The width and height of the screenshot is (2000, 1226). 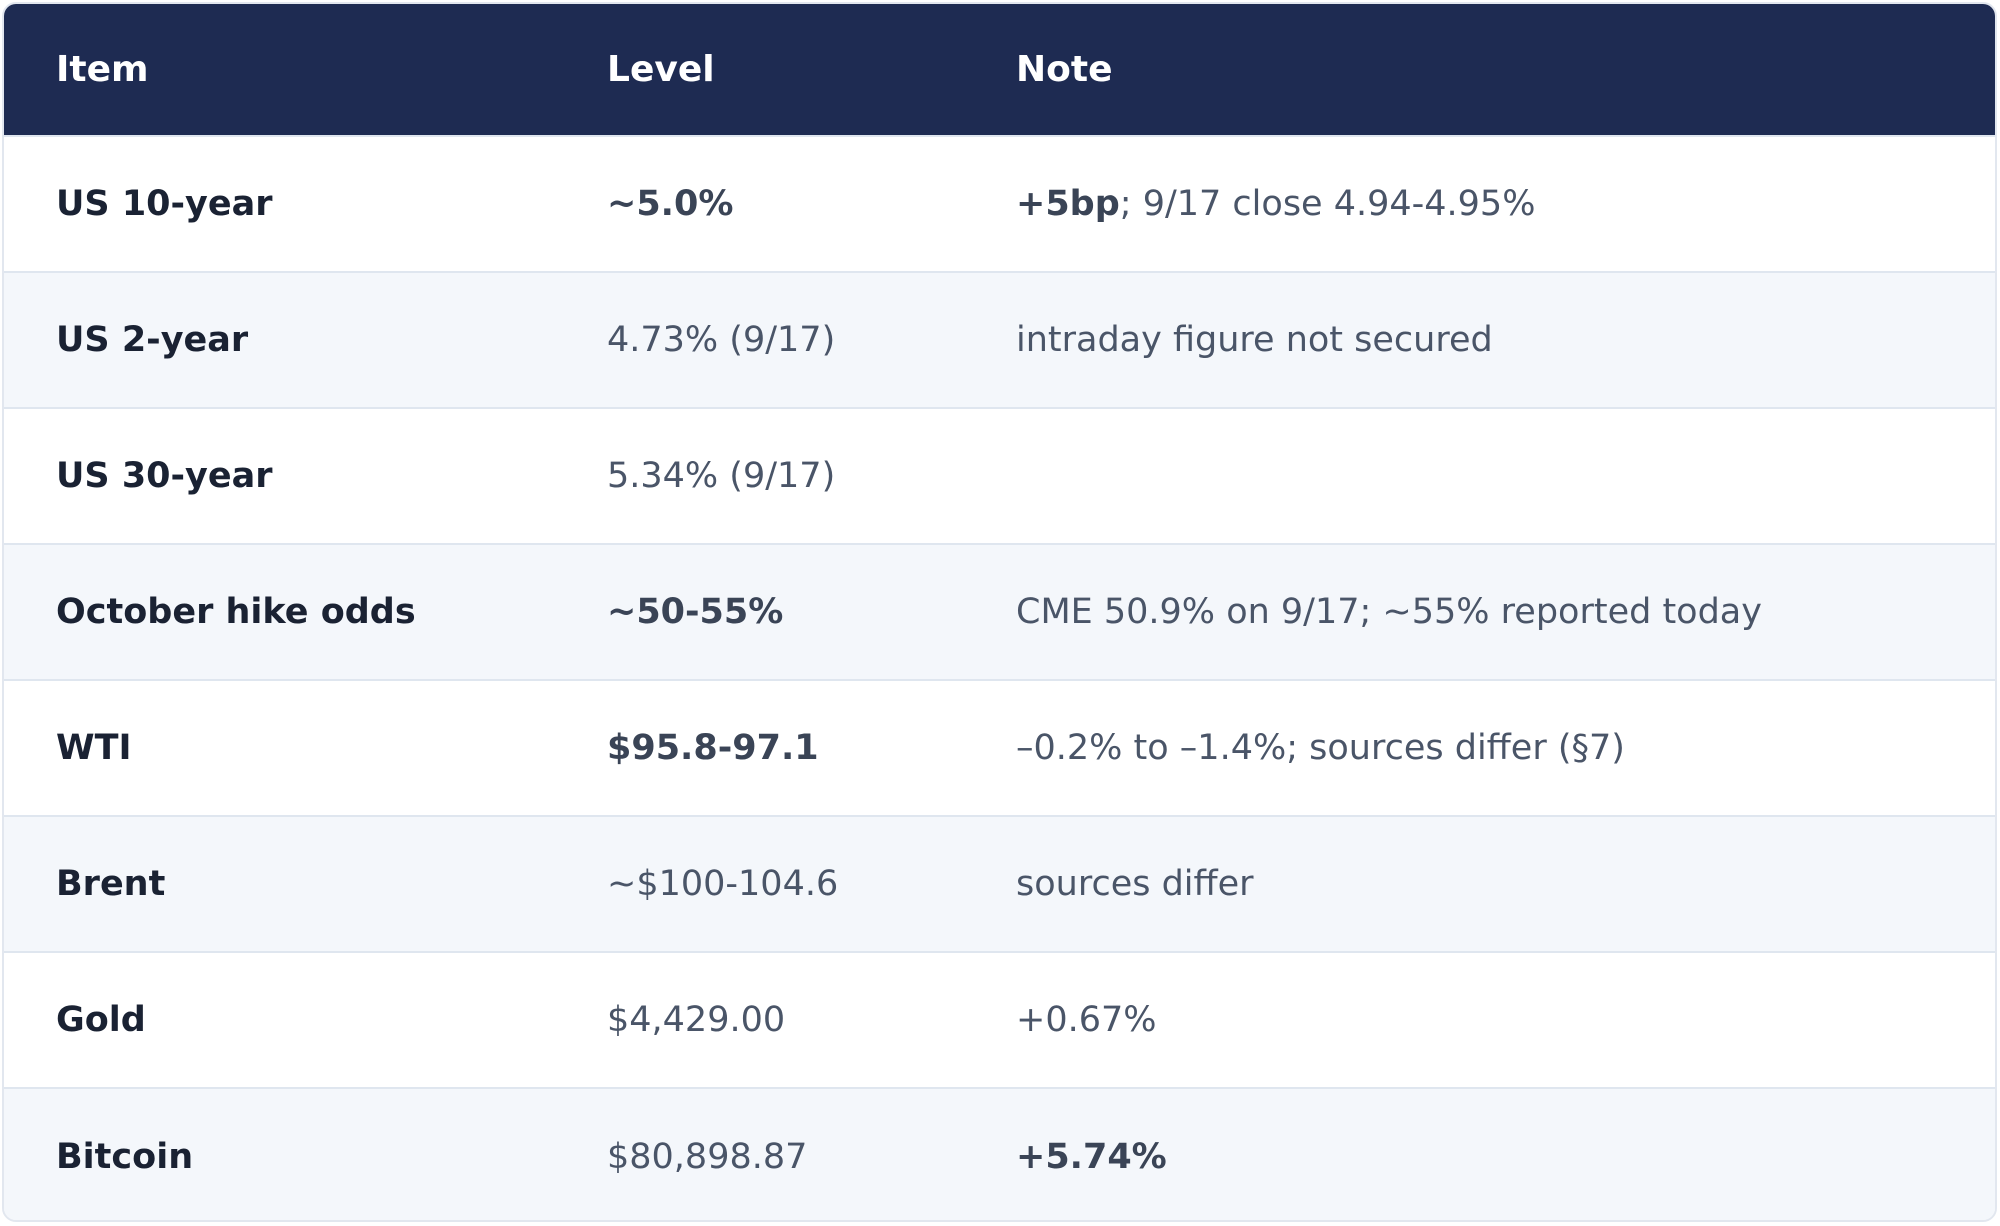 I want to click on cell-item: Bitcoin, so click(x=125, y=1156).